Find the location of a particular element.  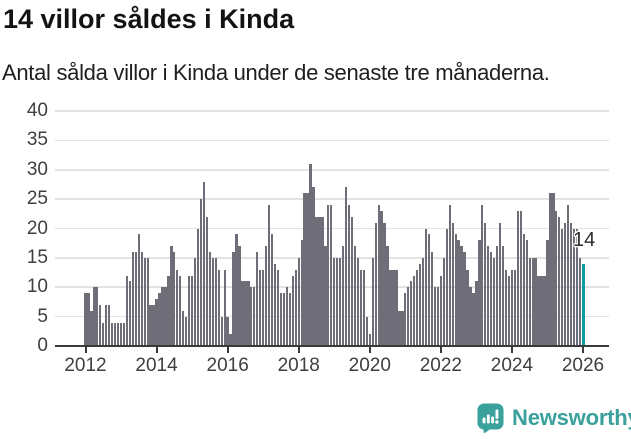

y-tick-label: 5 is located at coordinates (42, 316).